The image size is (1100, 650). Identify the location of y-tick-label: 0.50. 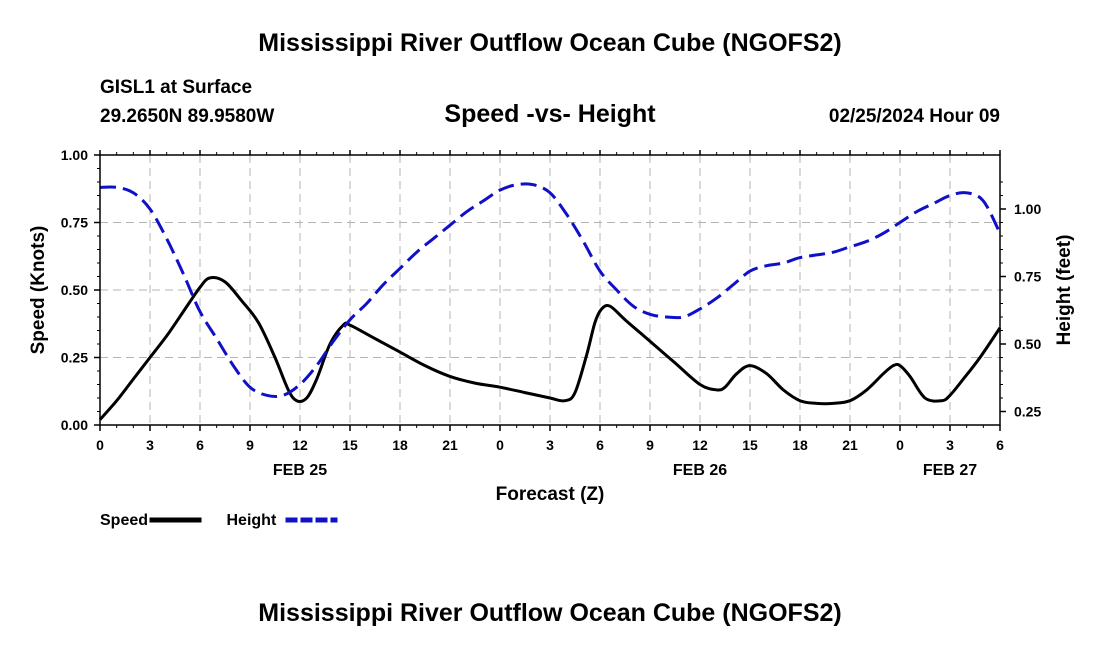
(74, 290).